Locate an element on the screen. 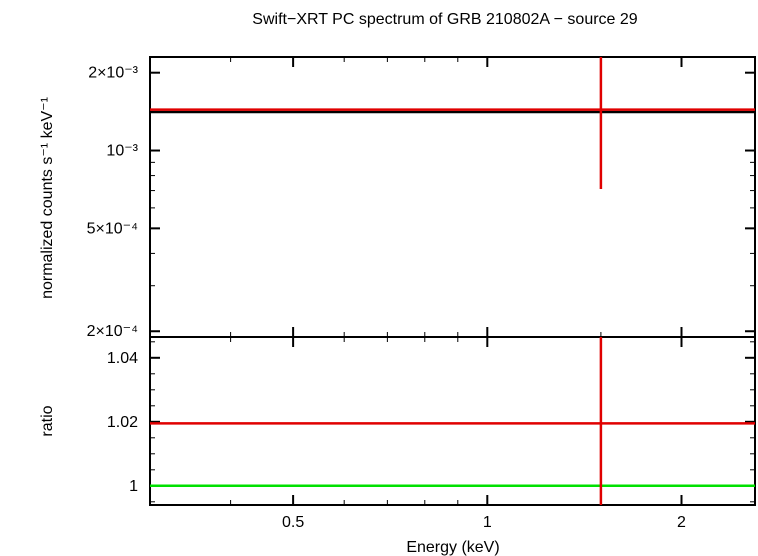  bottom-y-tick-label: 1.04 is located at coordinates (122, 358).